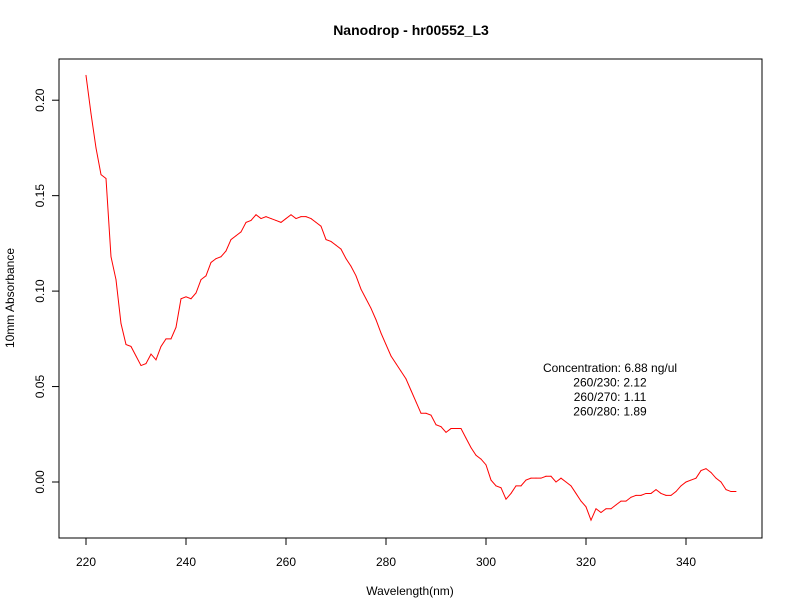 Image resolution: width=792 pixels, height=612 pixels. I want to click on y-tick-label: 0.05, so click(40, 387).